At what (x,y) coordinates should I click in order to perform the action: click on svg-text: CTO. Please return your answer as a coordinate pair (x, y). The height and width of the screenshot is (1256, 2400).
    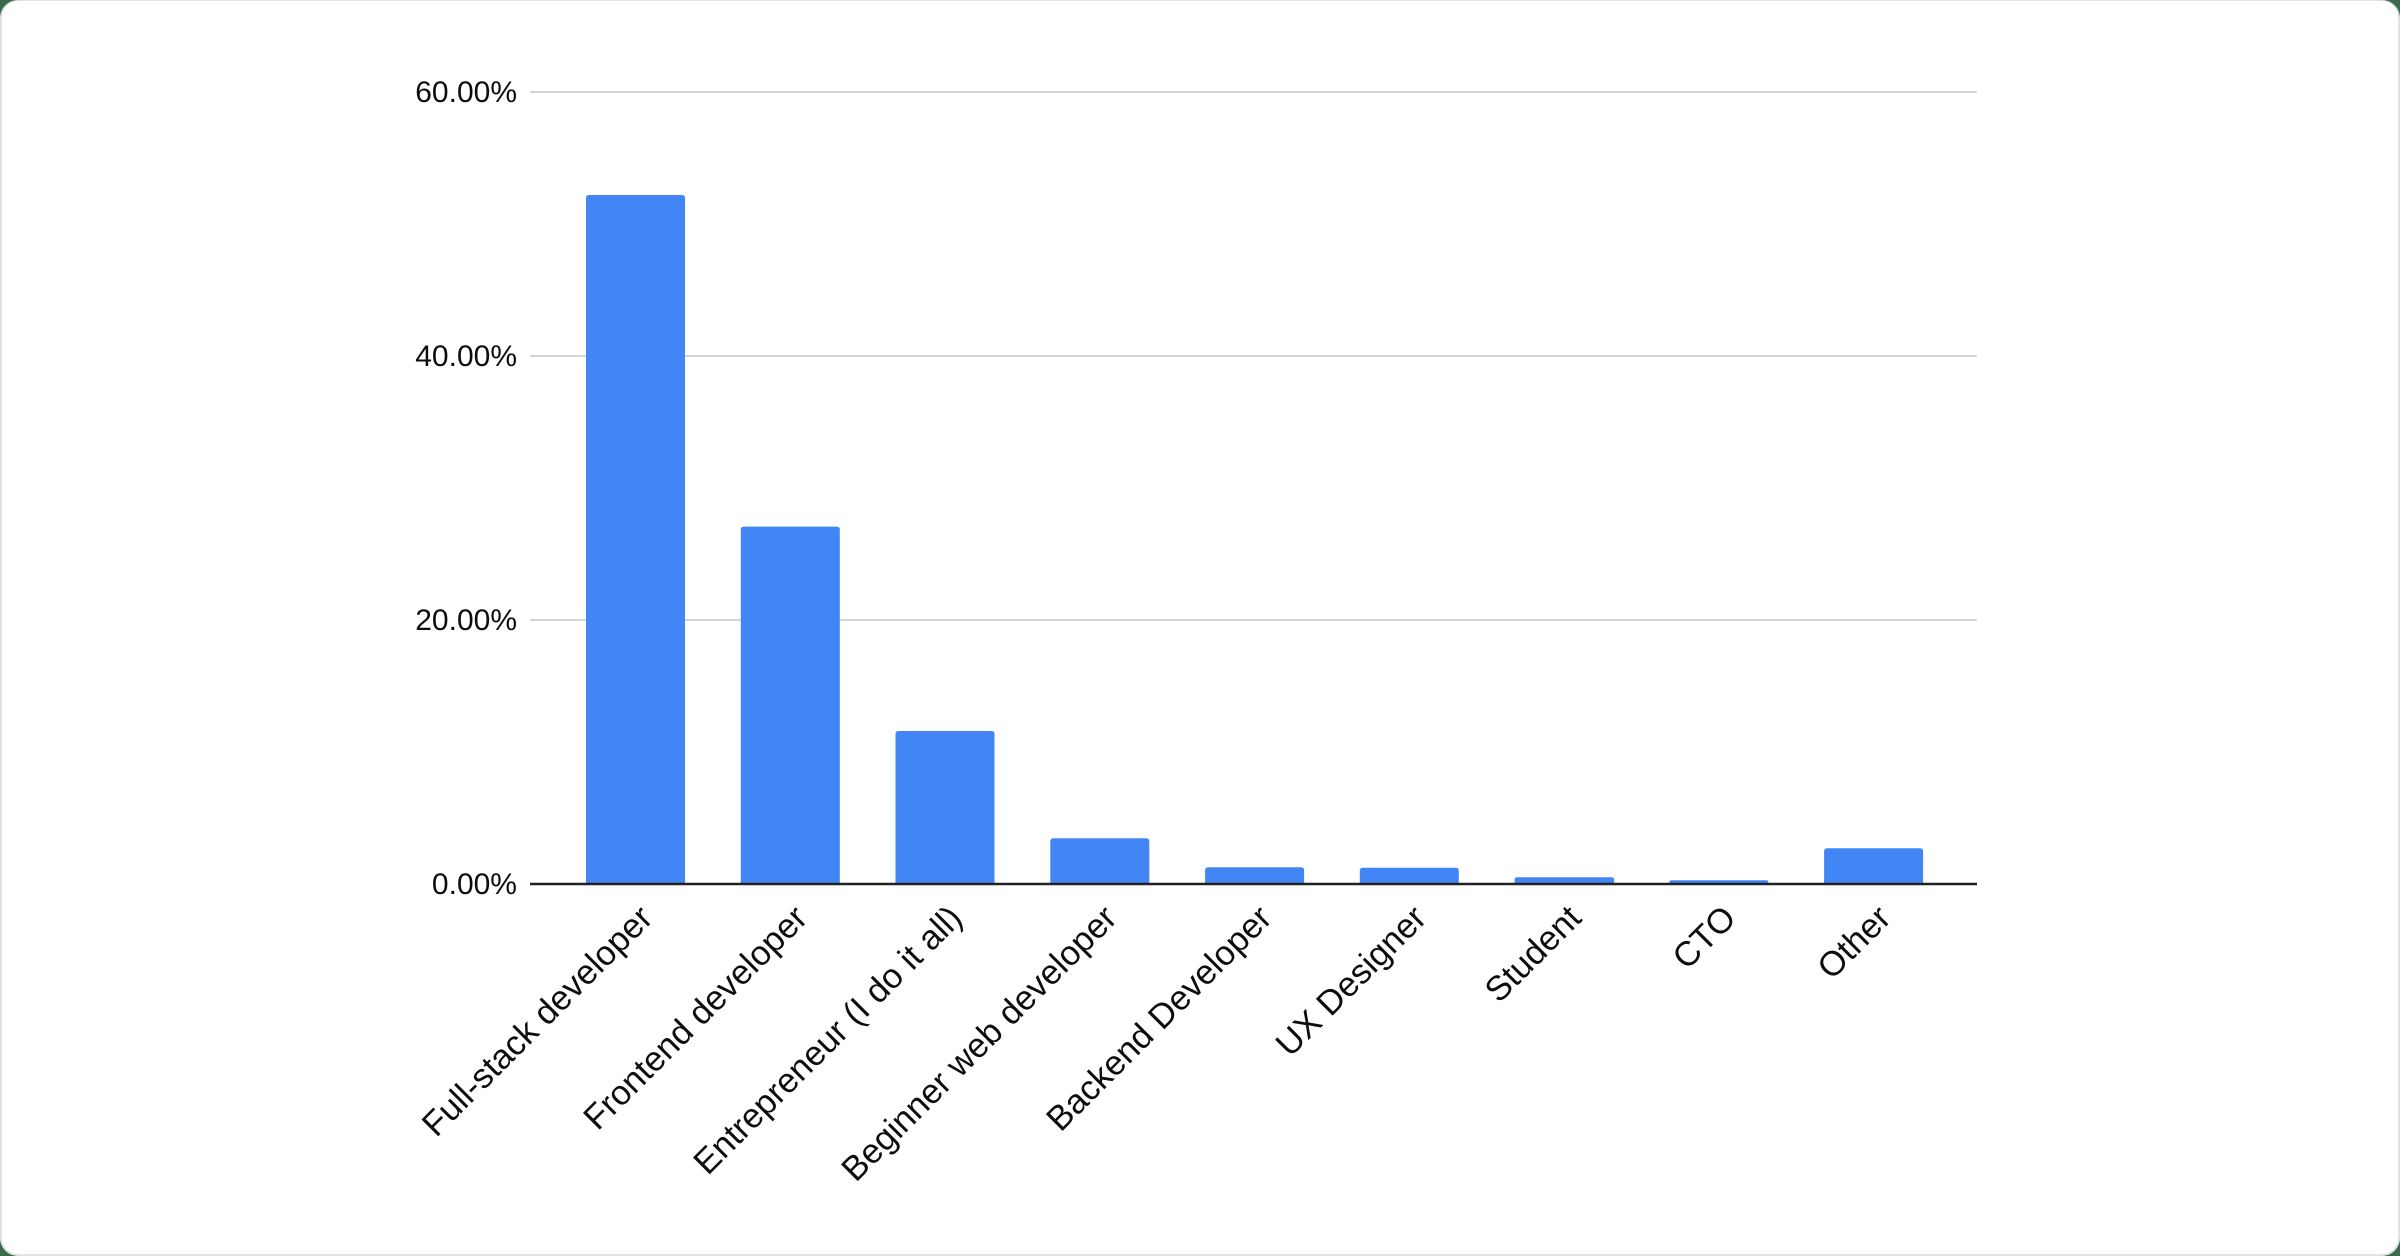
    Looking at the image, I should click on (1705, 938).